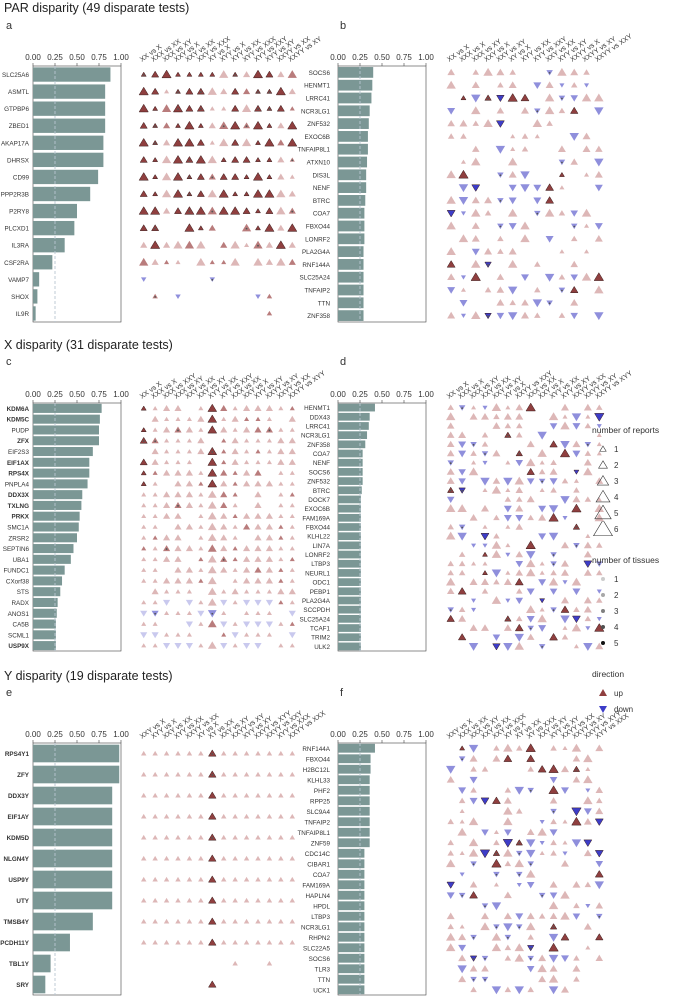 The height and width of the screenshot is (1003, 685). What do you see at coordinates (320, 938) in the screenshot?
I see `panel-f-gene-label: RHPN2` at bounding box center [320, 938].